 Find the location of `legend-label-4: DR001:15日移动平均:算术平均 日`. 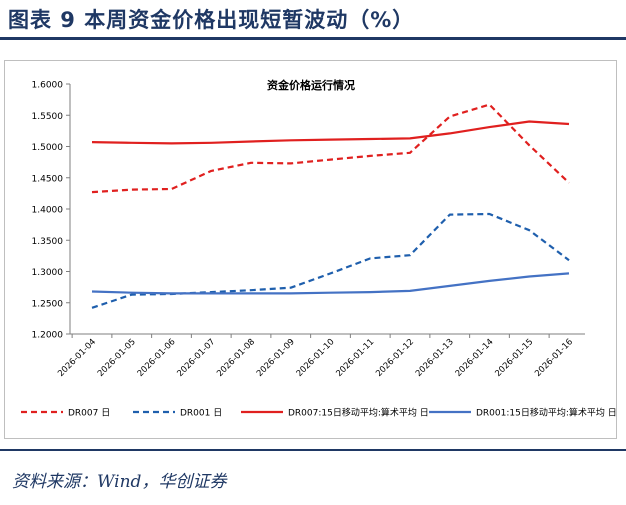

legend-label-4: DR001:15日移动平均:算术平均 日 is located at coordinates (546, 413).